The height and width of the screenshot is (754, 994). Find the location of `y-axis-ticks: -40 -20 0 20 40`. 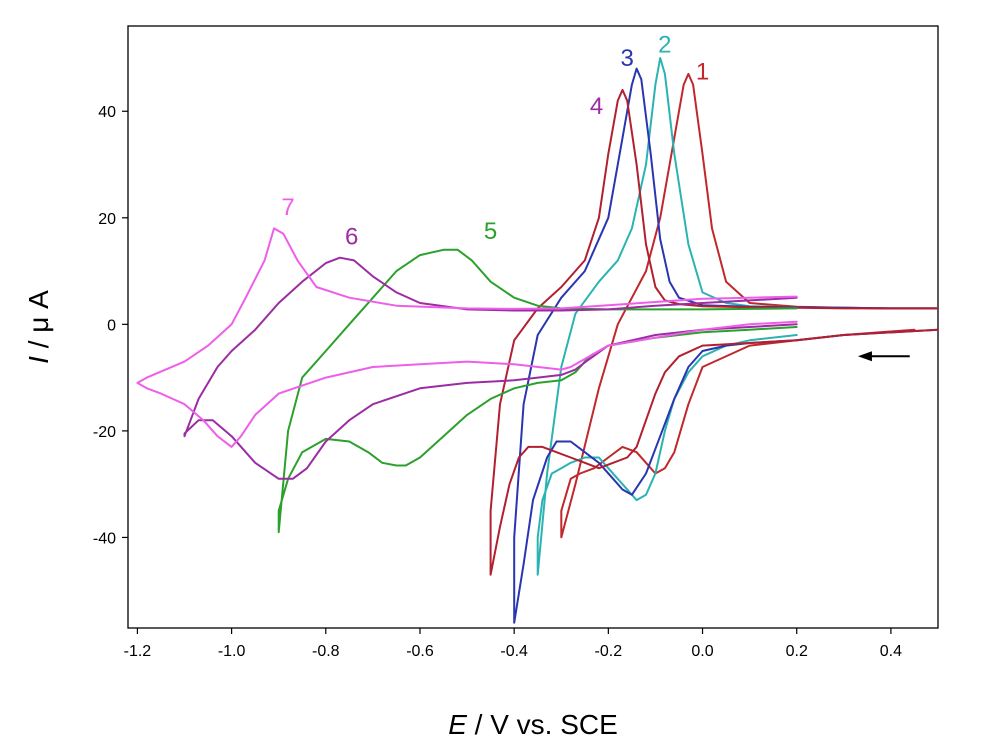

y-axis-ticks: -40 -20 0 20 40 is located at coordinates (110, 325).